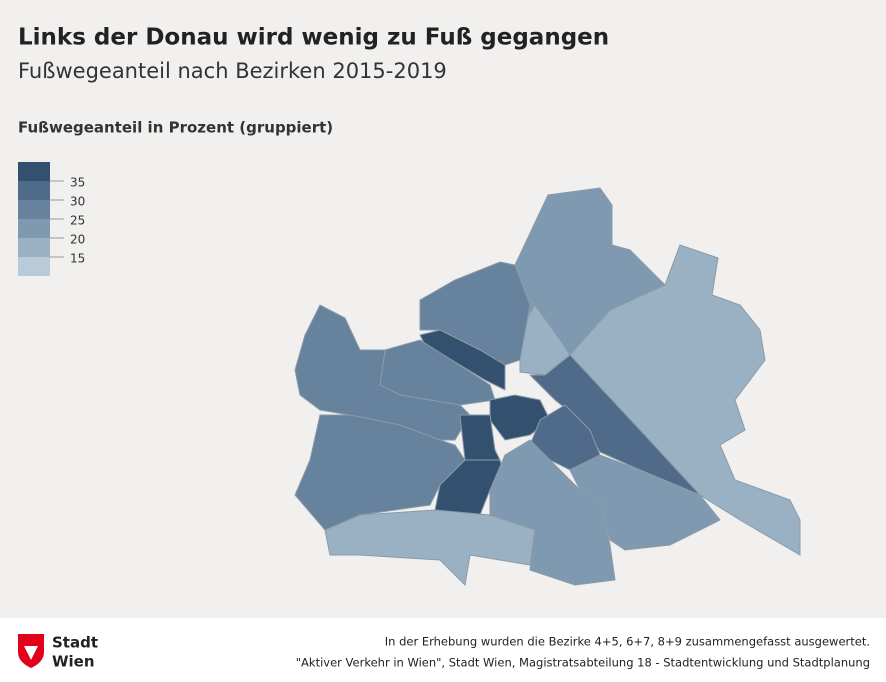 This screenshot has width=886, height=682. Describe the element at coordinates (77, 240) in the screenshot. I see `legend-label: 20` at that location.